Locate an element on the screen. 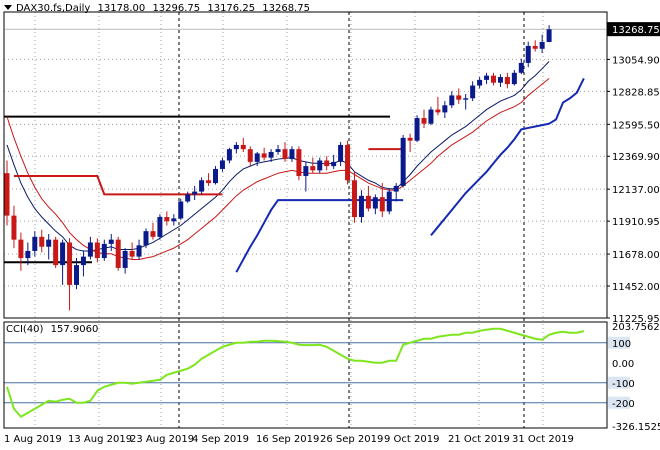 This screenshot has height=450, width=660. current-price-tag is located at coordinates (633, 29).